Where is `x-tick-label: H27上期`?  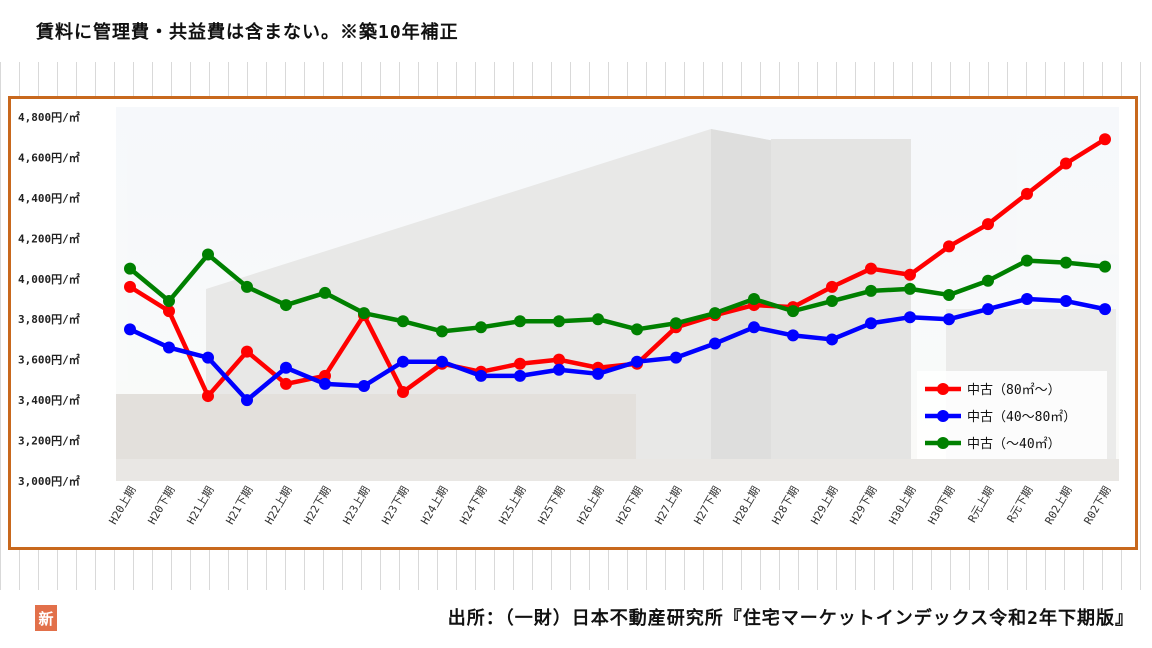
x-tick-label: H27上期 is located at coordinates (668, 505).